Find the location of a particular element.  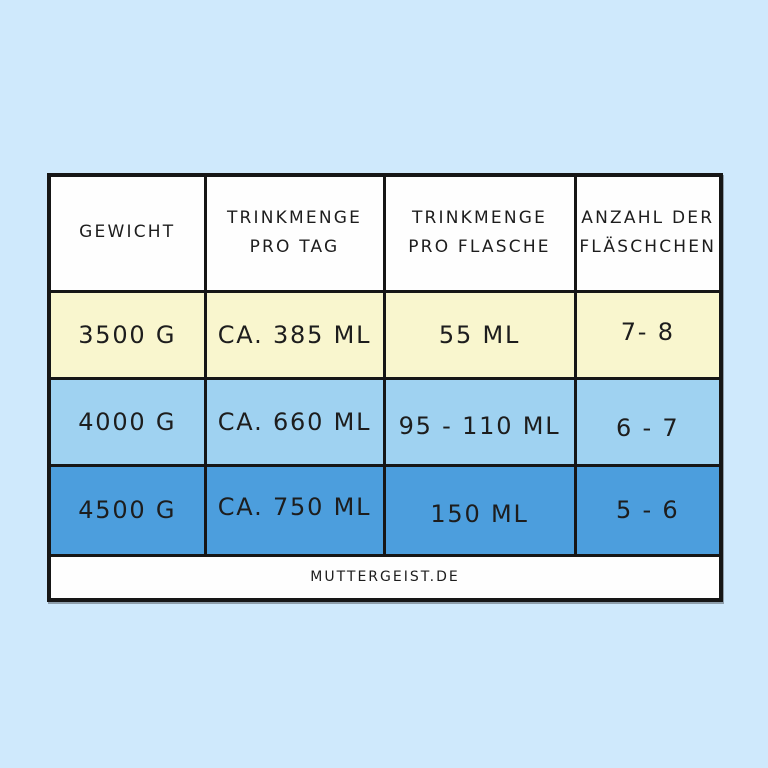

column-header-gewicht: GEWICHT is located at coordinates (127, 233).